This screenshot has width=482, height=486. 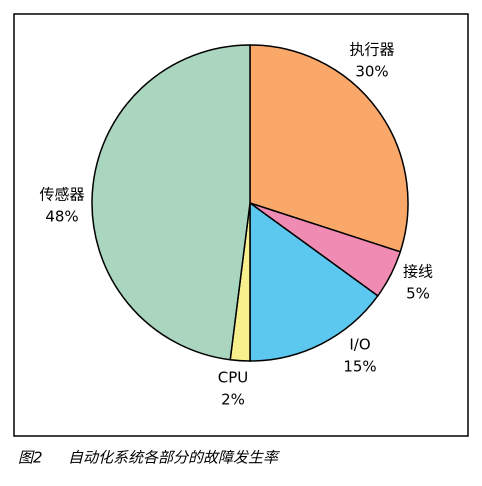 What do you see at coordinates (418, 272) in the screenshot?
I see `slice-label: 接线` at bounding box center [418, 272].